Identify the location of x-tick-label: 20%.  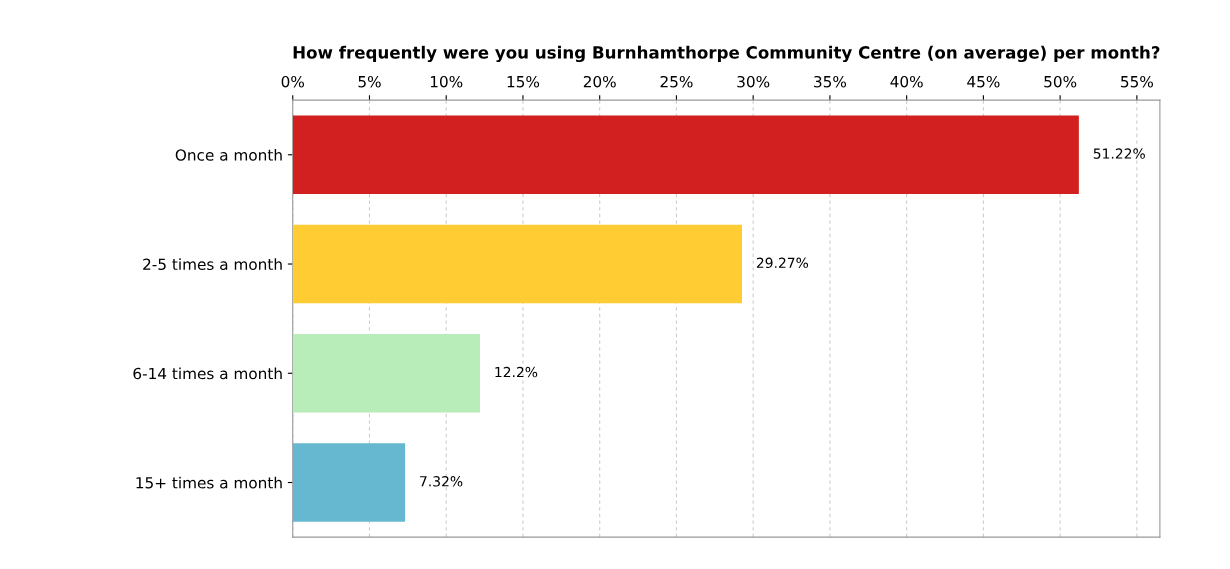
(599, 81).